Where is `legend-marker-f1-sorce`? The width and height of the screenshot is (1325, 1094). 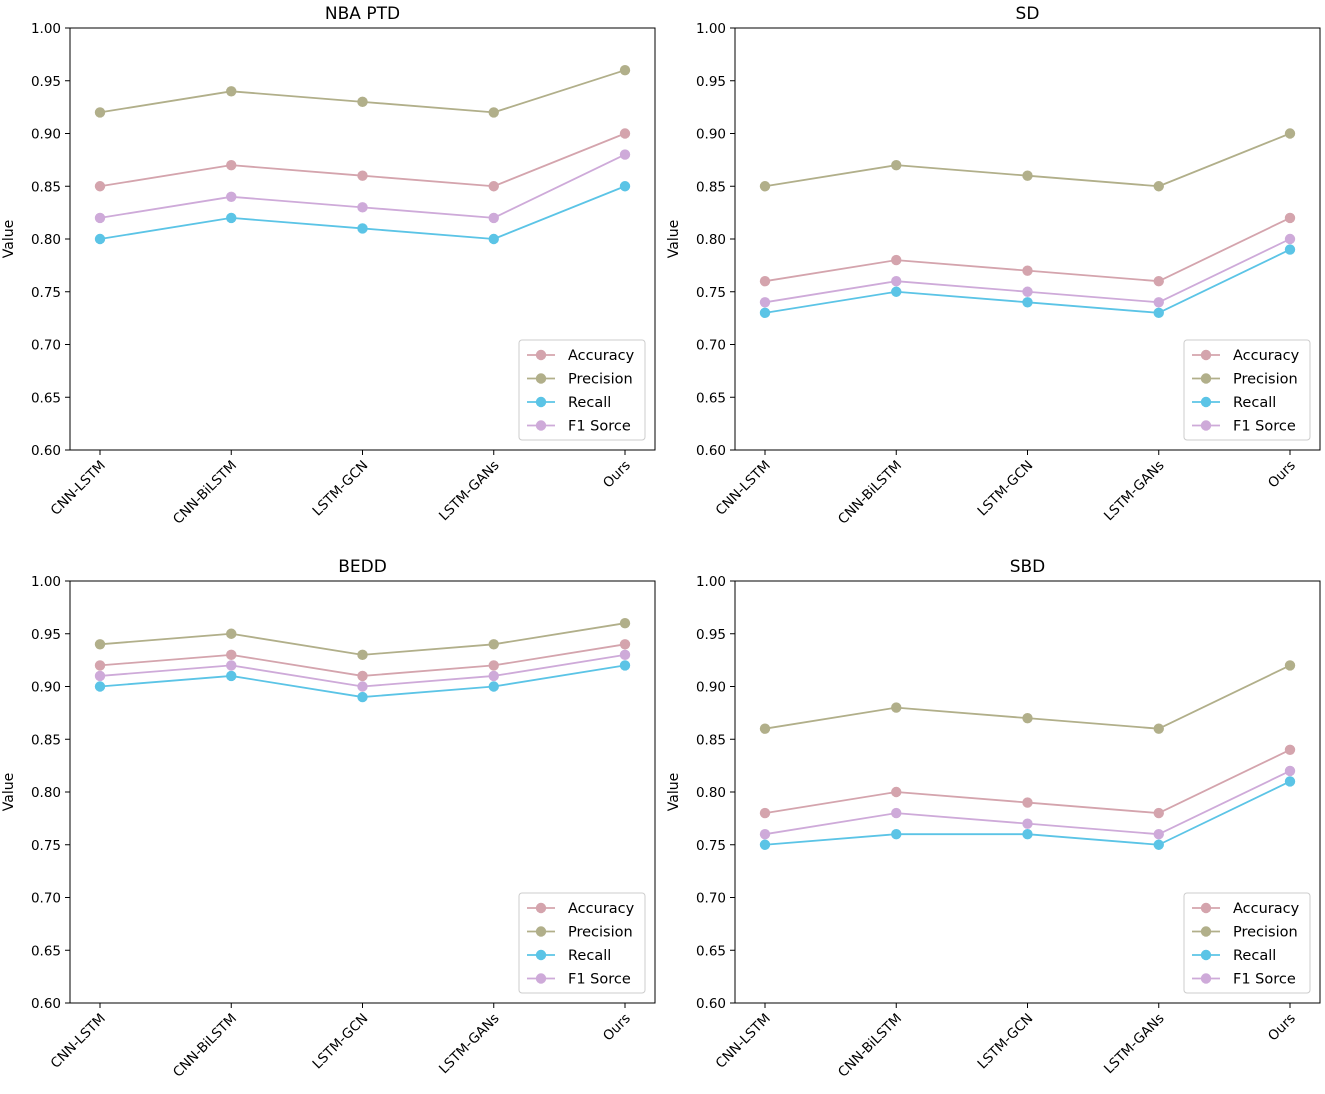 legend-marker-f1-sorce is located at coordinates (541, 425).